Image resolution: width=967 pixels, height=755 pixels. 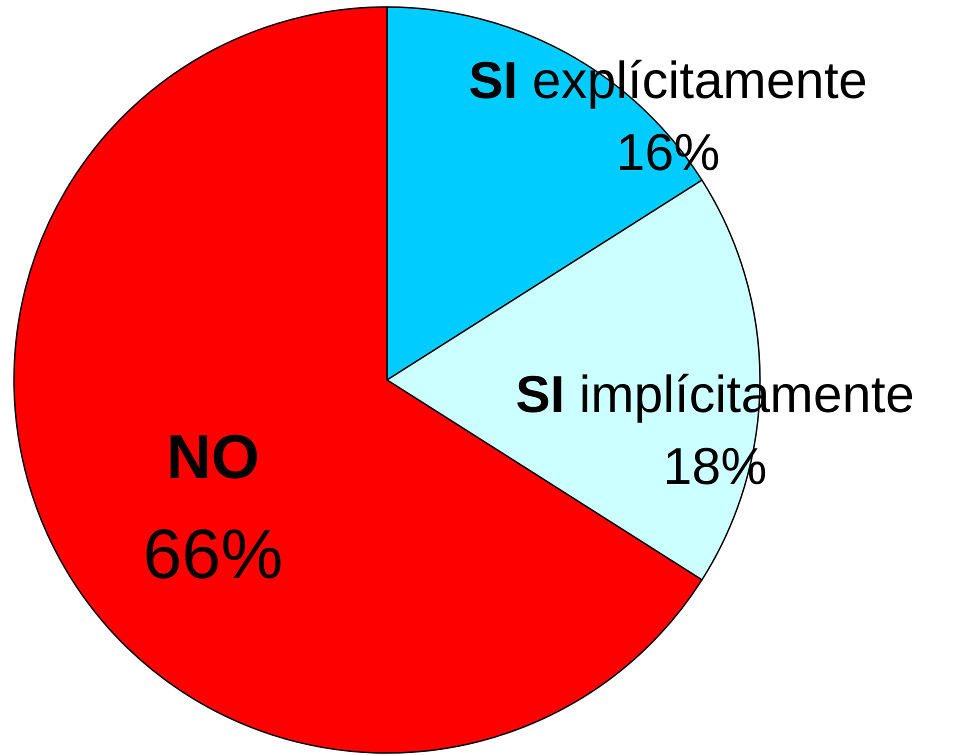 What do you see at coordinates (213, 457) in the screenshot?
I see `slice-label: NO` at bounding box center [213, 457].